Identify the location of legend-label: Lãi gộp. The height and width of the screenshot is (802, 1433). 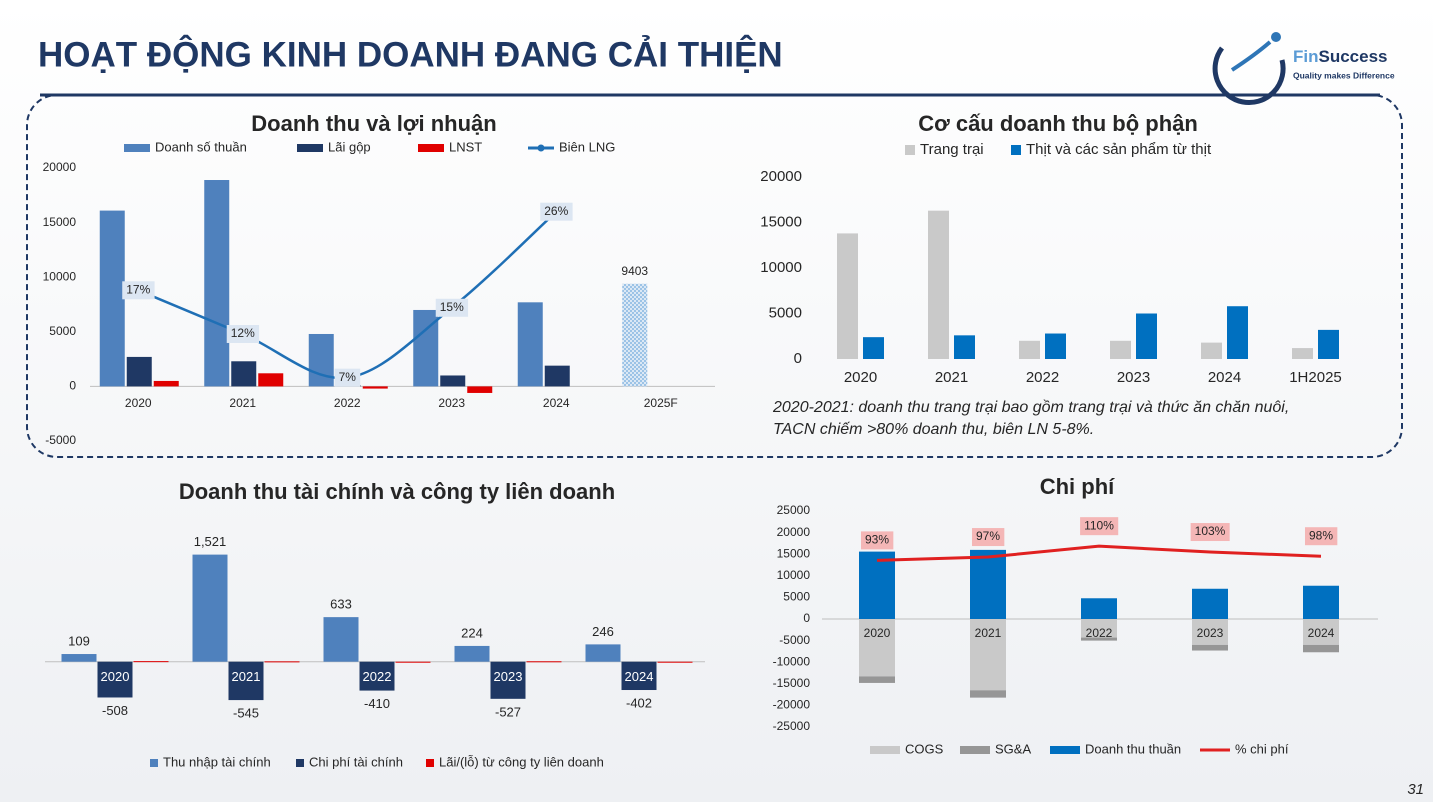
(349, 146).